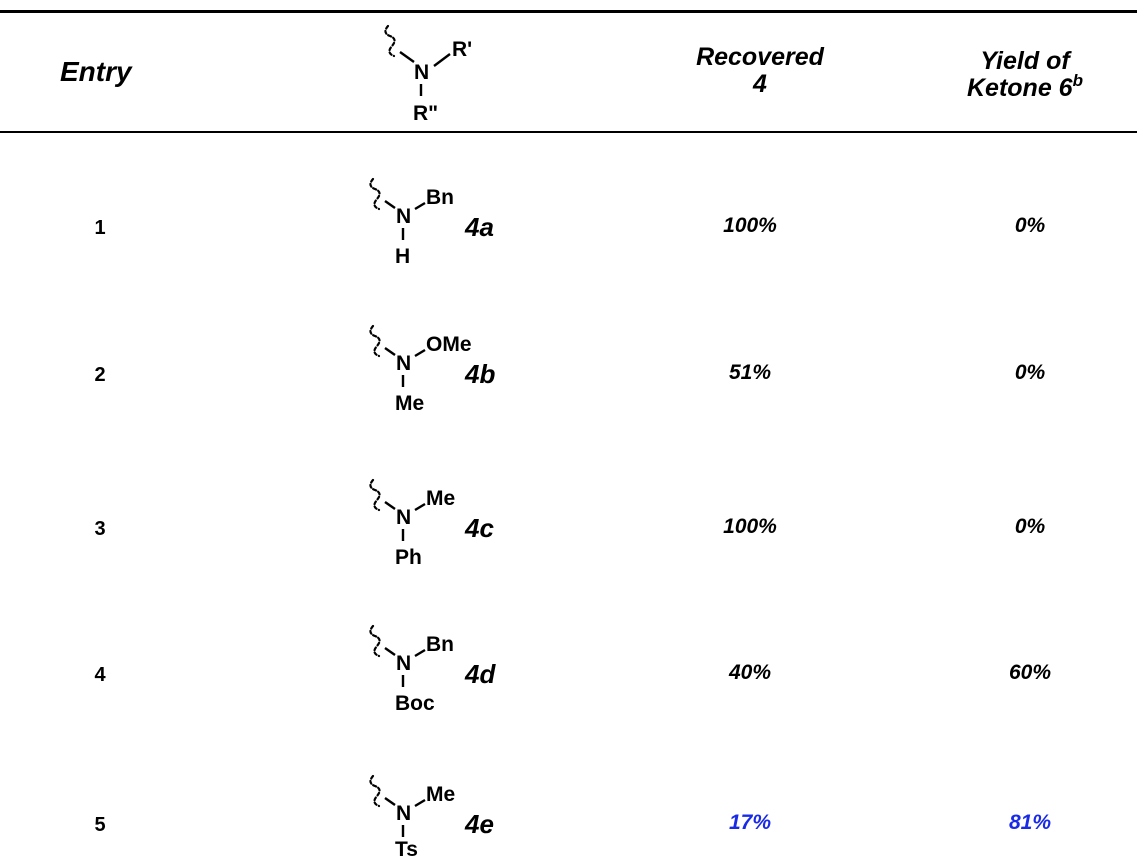 The width and height of the screenshot is (1137, 856). Describe the element at coordinates (1025, 74) in the screenshot. I see `header-yield: Yield of Ketone 6b` at that location.